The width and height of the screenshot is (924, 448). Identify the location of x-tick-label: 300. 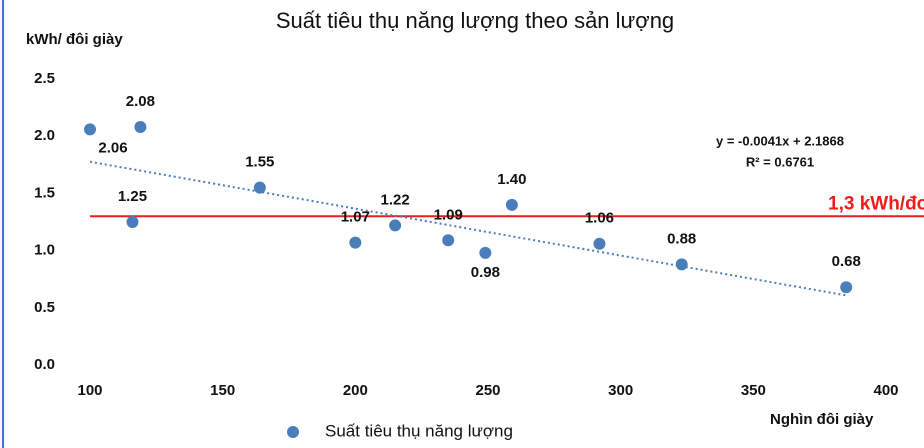
(620, 390).